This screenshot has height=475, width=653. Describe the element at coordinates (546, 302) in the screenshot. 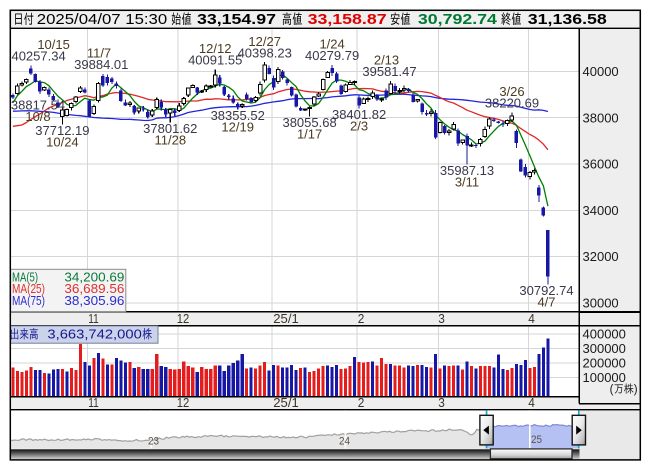

I see `svg-text: 4/7` at that location.